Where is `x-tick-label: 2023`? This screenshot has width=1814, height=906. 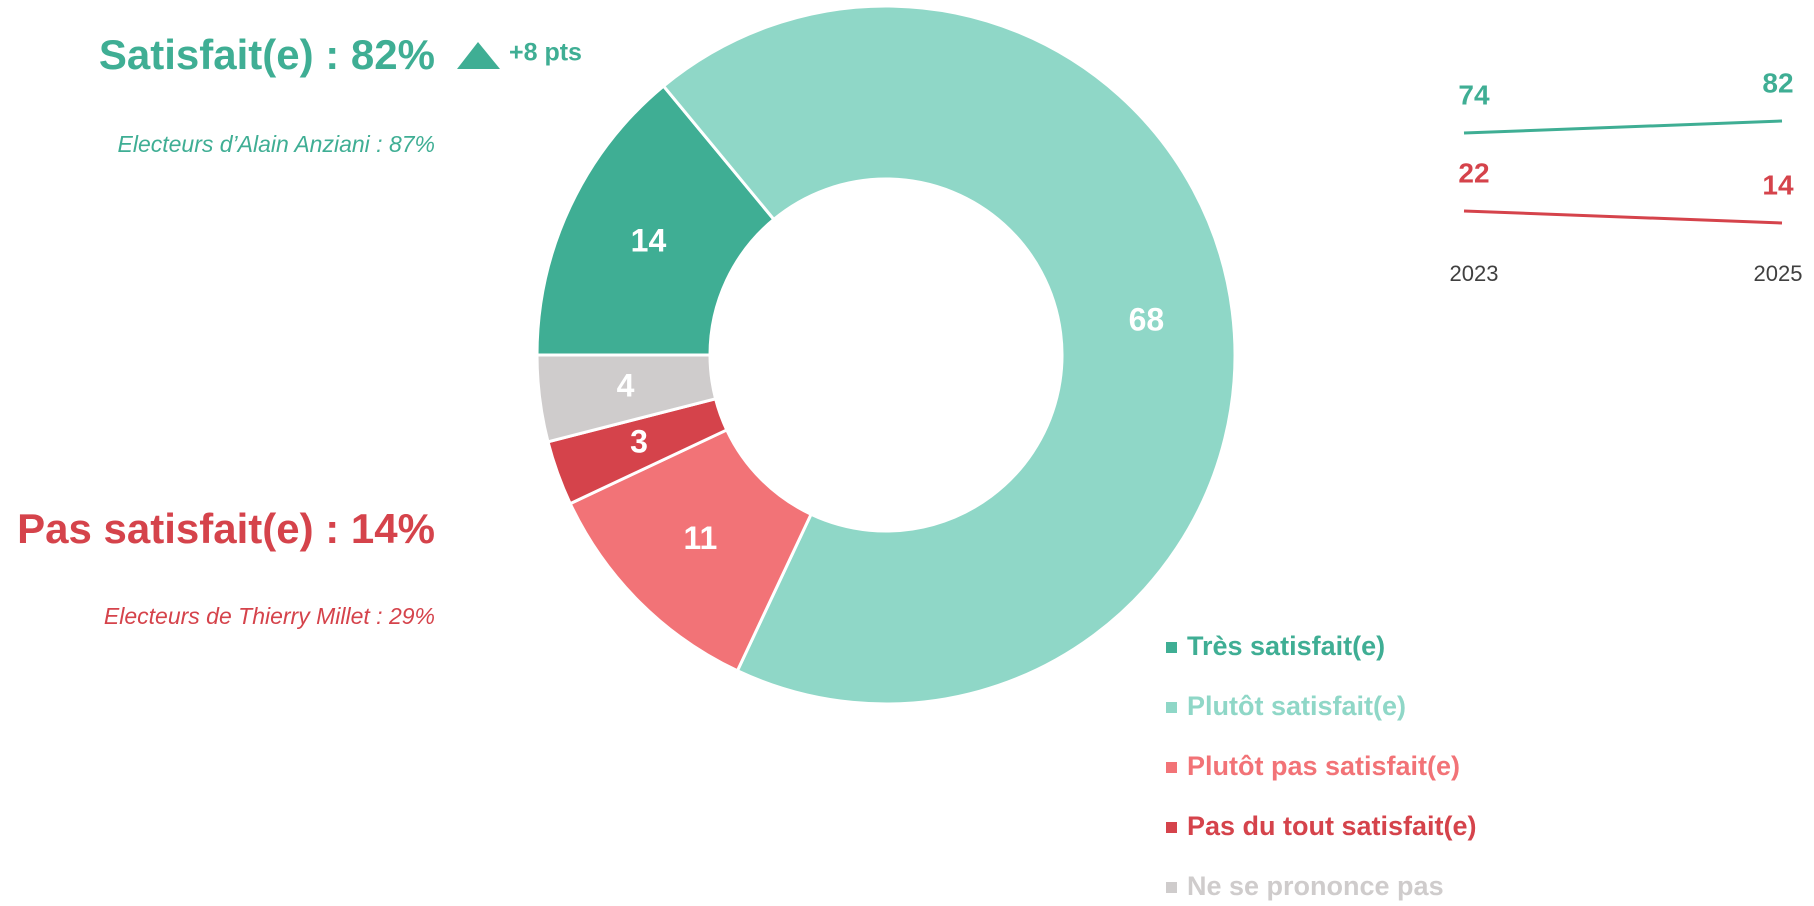 x-tick-label: 2023 is located at coordinates (1474, 273).